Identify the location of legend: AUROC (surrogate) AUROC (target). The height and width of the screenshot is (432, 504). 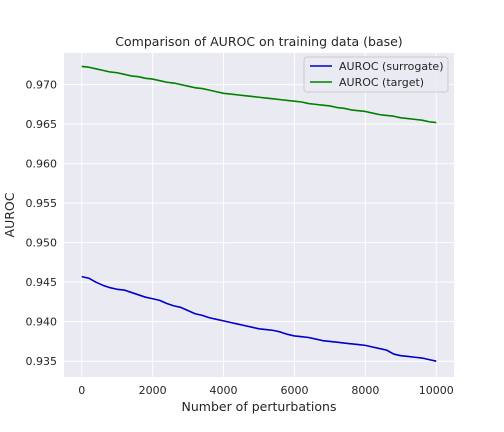
(376, 74).